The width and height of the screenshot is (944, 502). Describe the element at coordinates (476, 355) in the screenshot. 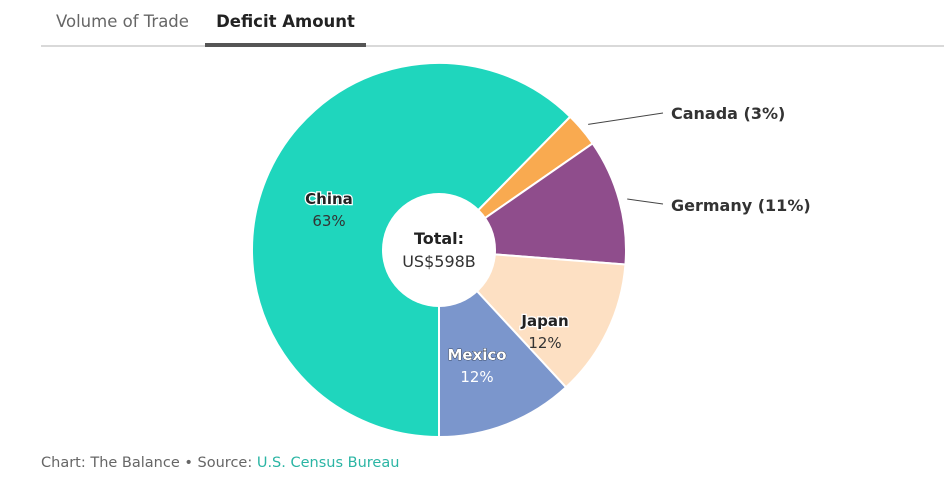

I see `slice-label-mexico: Mexico` at that location.